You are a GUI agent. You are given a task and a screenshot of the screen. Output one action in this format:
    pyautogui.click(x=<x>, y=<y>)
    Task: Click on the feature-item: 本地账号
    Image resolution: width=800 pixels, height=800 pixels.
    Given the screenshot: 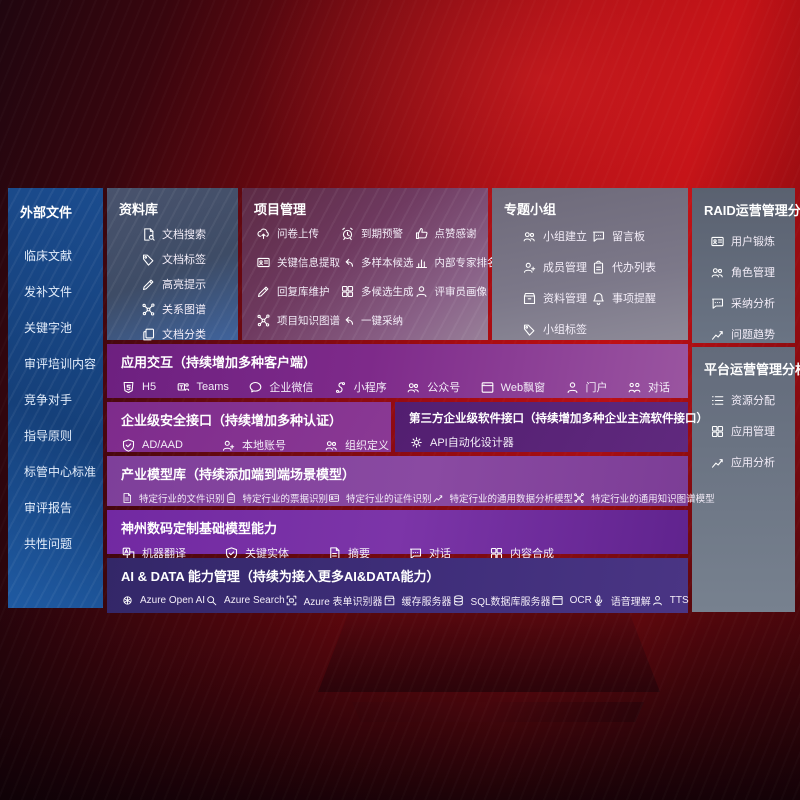 What is the action you would take?
    pyautogui.click(x=253, y=445)
    